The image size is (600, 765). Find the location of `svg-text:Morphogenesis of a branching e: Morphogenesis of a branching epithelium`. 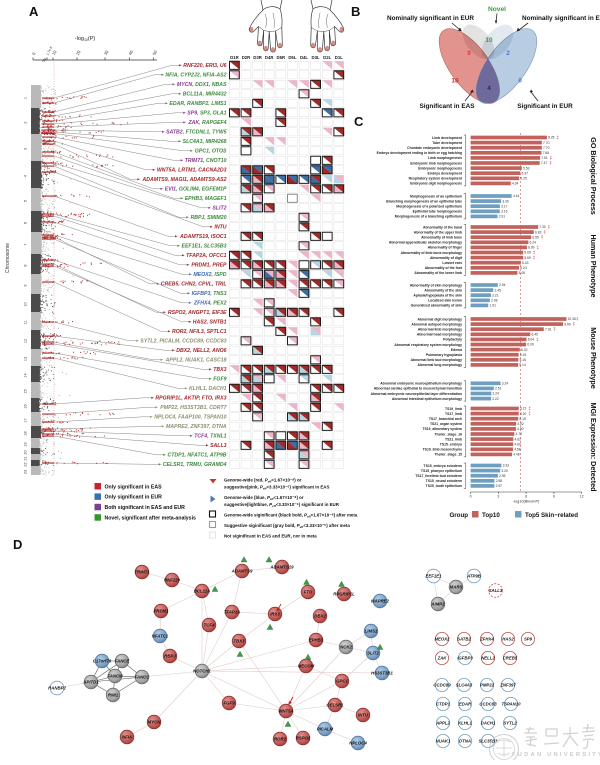

svg-text:Morphogenesis of a branching e: Morphogenesis of a branching epithelium is located at coordinates (428, 217).